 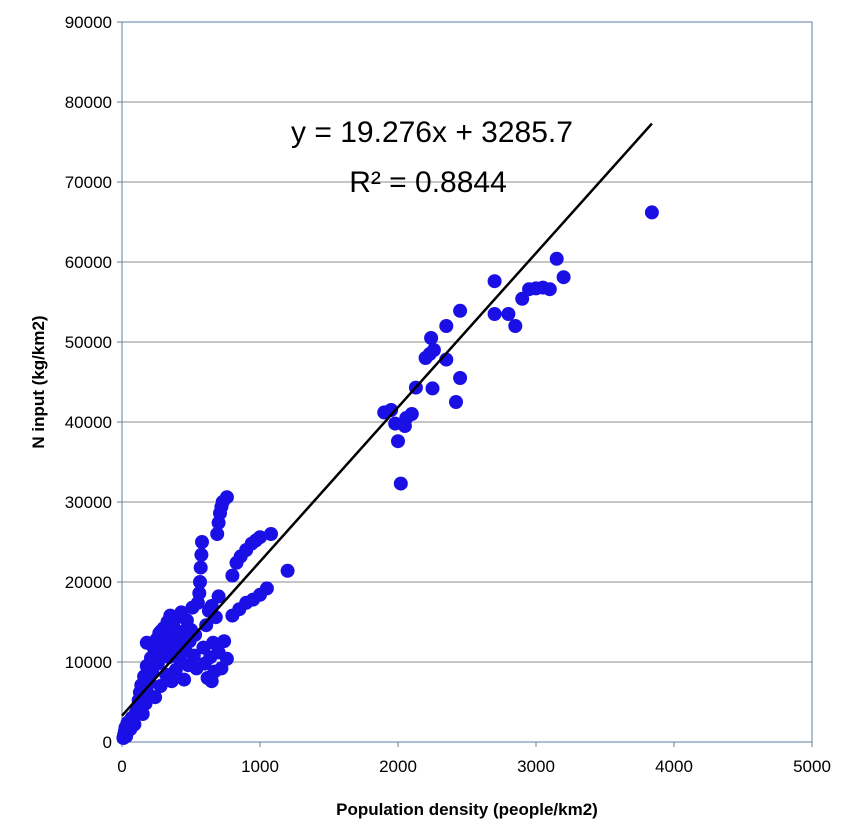 What do you see at coordinates (88, 422) in the screenshot?
I see `y-tick-label: 40000` at bounding box center [88, 422].